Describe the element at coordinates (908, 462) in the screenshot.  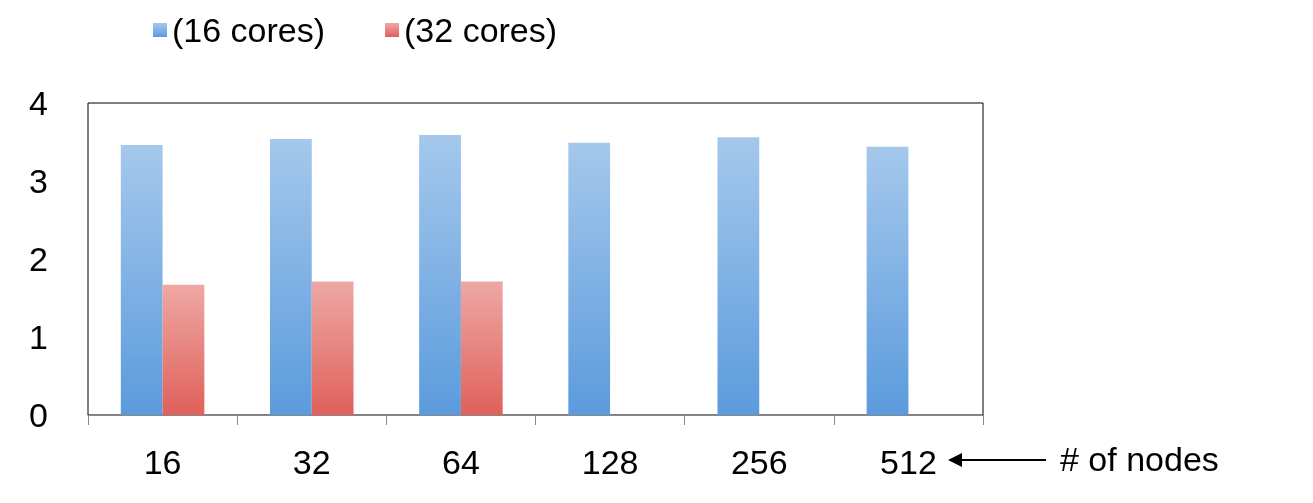
I see `x-tick-label: 512` at that location.